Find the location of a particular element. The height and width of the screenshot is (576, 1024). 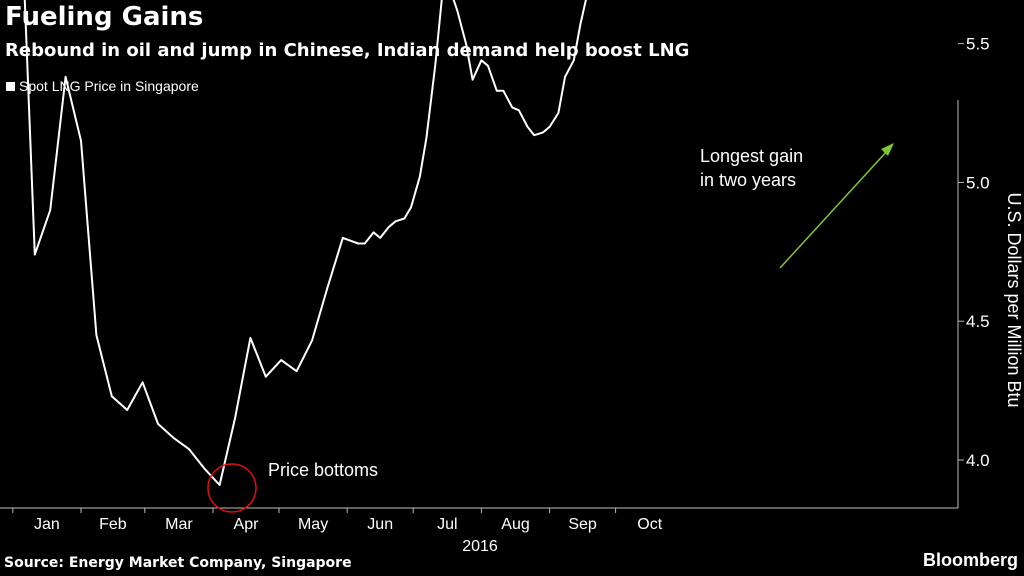

x-tick-label: May is located at coordinates (313, 524).